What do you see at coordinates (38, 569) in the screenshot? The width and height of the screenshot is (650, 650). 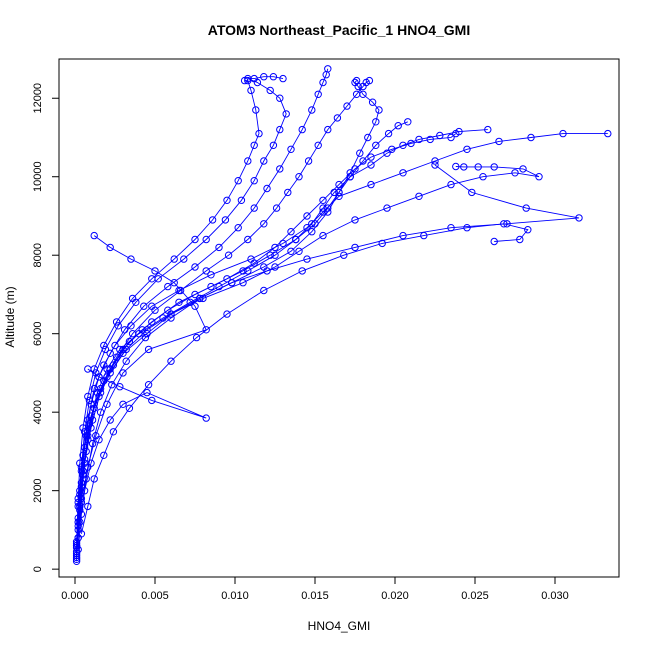 I see `y-tick-label: 0` at bounding box center [38, 569].